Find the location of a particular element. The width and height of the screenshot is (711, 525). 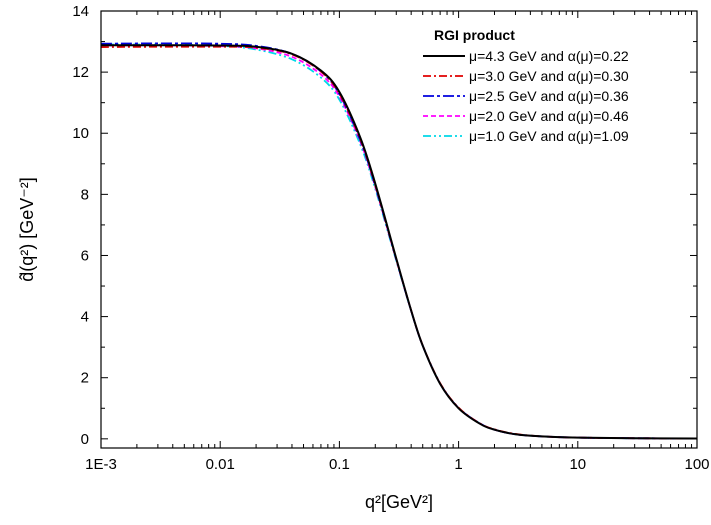

y-tick-label: 4 is located at coordinates (85, 317).